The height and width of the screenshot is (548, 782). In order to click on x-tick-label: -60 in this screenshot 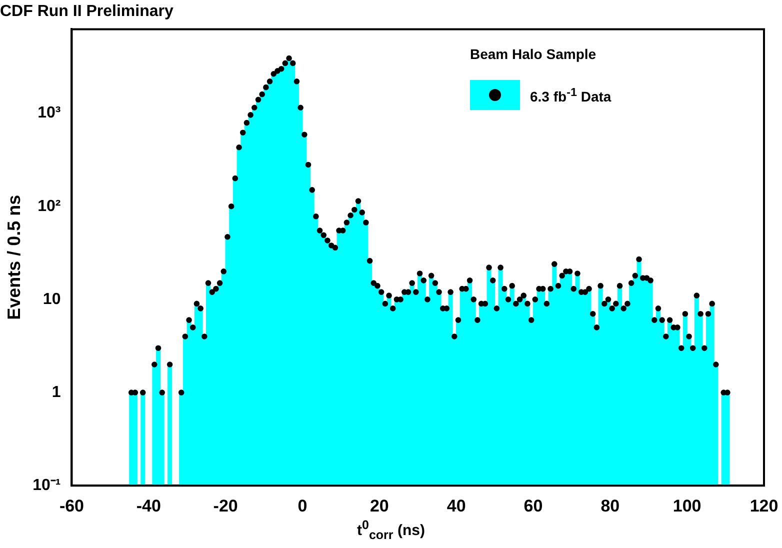, I will do `click(71, 506)`.